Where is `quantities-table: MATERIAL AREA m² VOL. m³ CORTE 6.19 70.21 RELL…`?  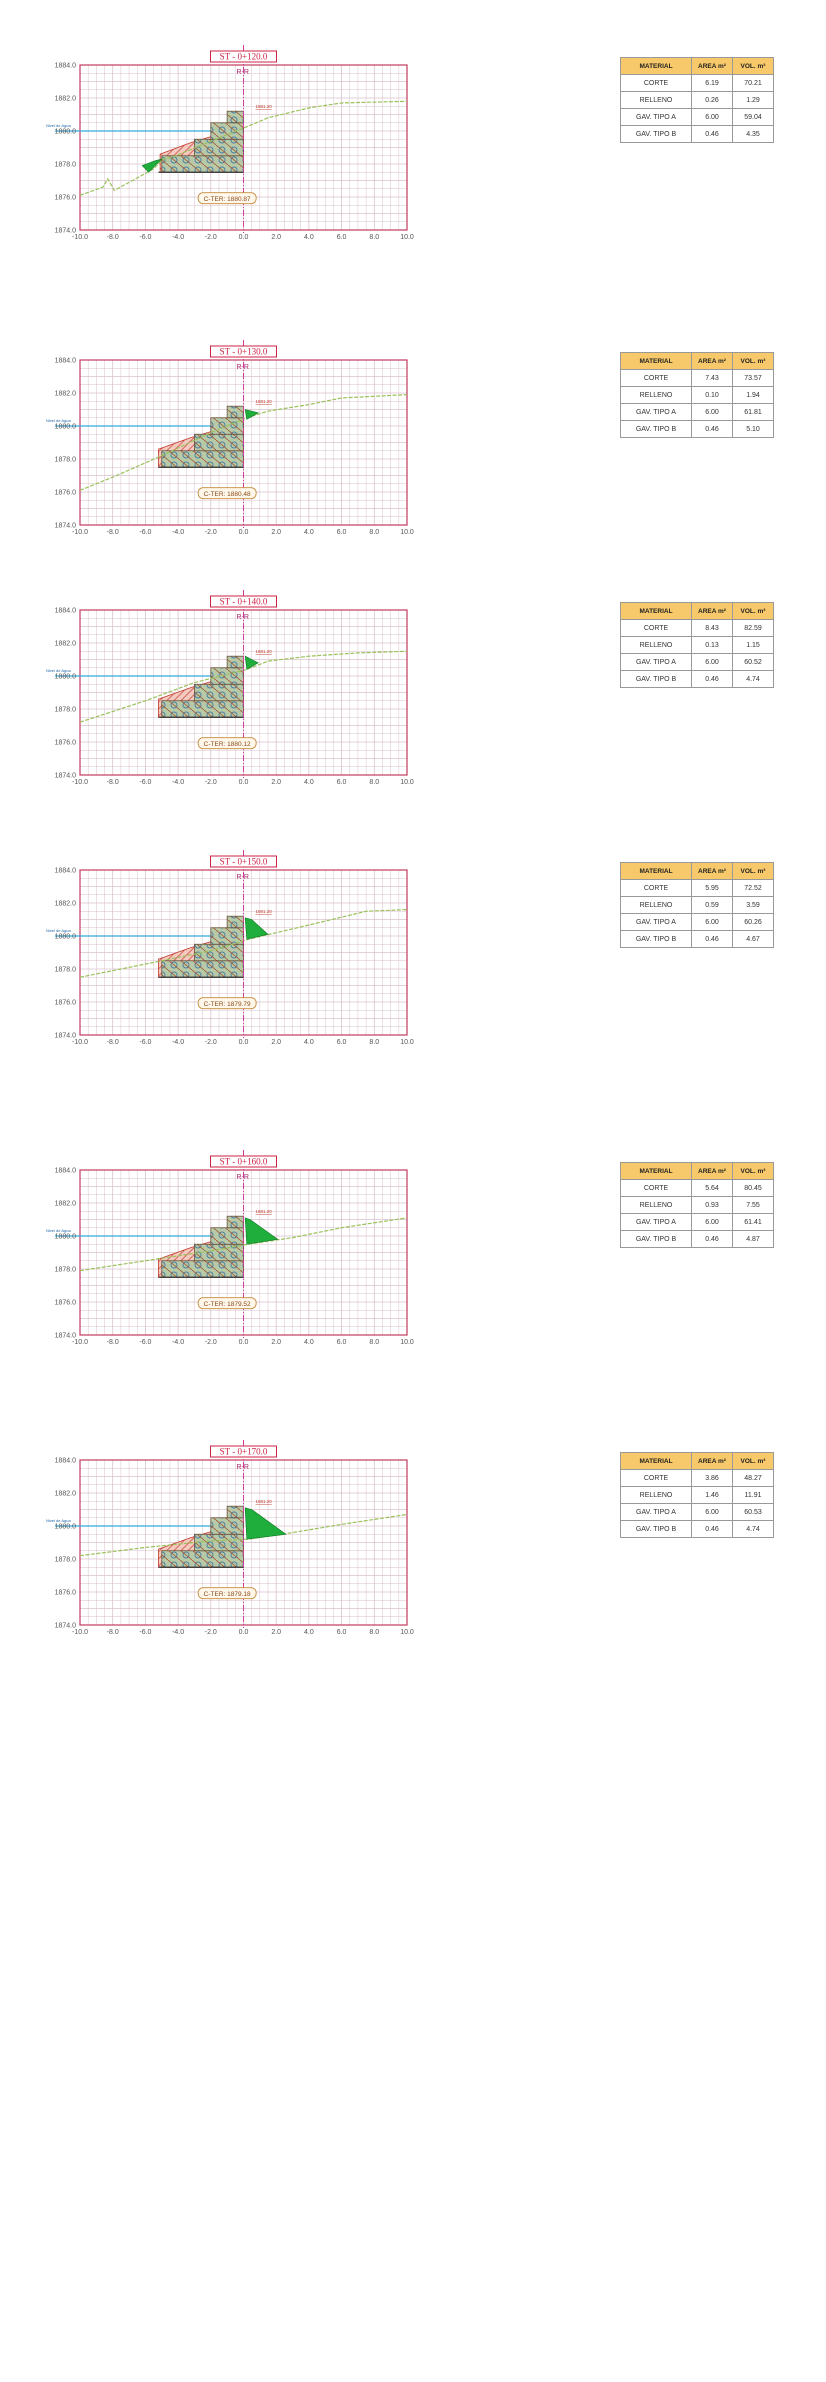 quantities-table: MATERIAL AREA m² VOL. m³ CORTE 6.19 70.21 RELL… is located at coordinates (697, 100).